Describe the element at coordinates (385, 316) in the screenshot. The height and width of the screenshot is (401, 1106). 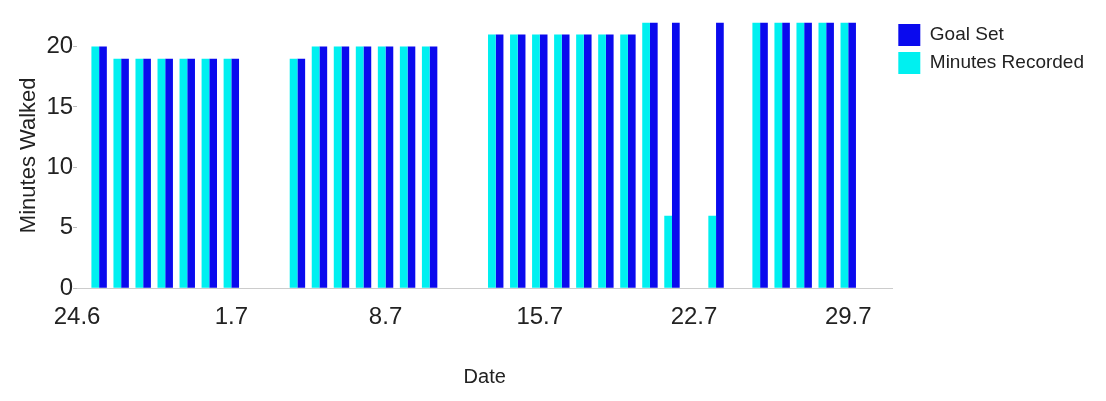
I see `x-tick-label: 8.7` at that location.